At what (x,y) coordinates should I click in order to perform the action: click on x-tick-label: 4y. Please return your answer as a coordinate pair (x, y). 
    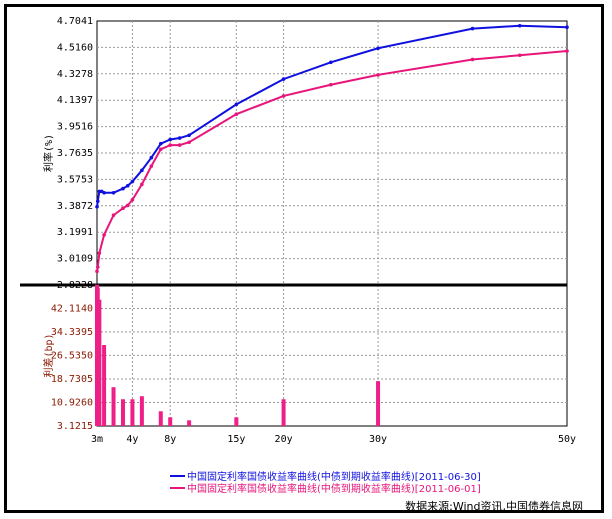
    Looking at the image, I should click on (132, 439).